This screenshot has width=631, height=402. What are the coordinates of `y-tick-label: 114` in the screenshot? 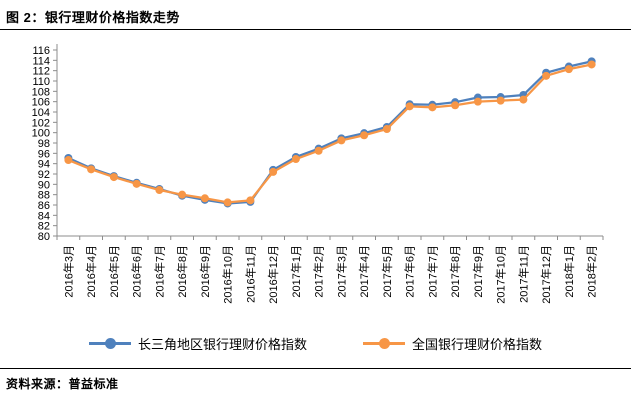 It's located at (41, 61).